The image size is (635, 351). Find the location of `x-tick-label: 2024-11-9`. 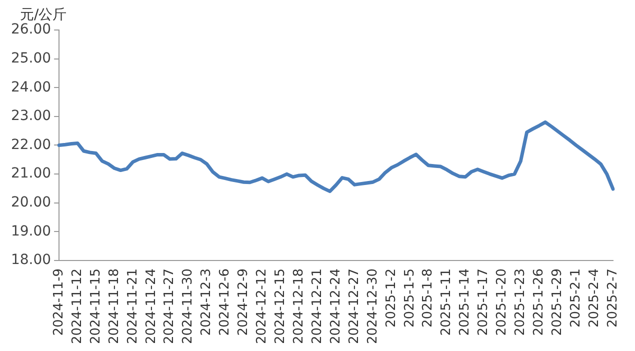

x-tick-label: 2024-11-9 is located at coordinates (58, 302).